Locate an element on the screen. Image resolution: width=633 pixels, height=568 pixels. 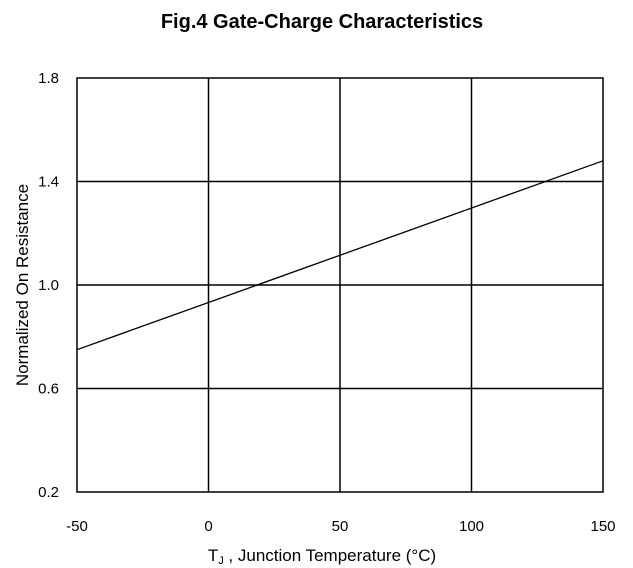
x-tick-label: 50 is located at coordinates (340, 526).